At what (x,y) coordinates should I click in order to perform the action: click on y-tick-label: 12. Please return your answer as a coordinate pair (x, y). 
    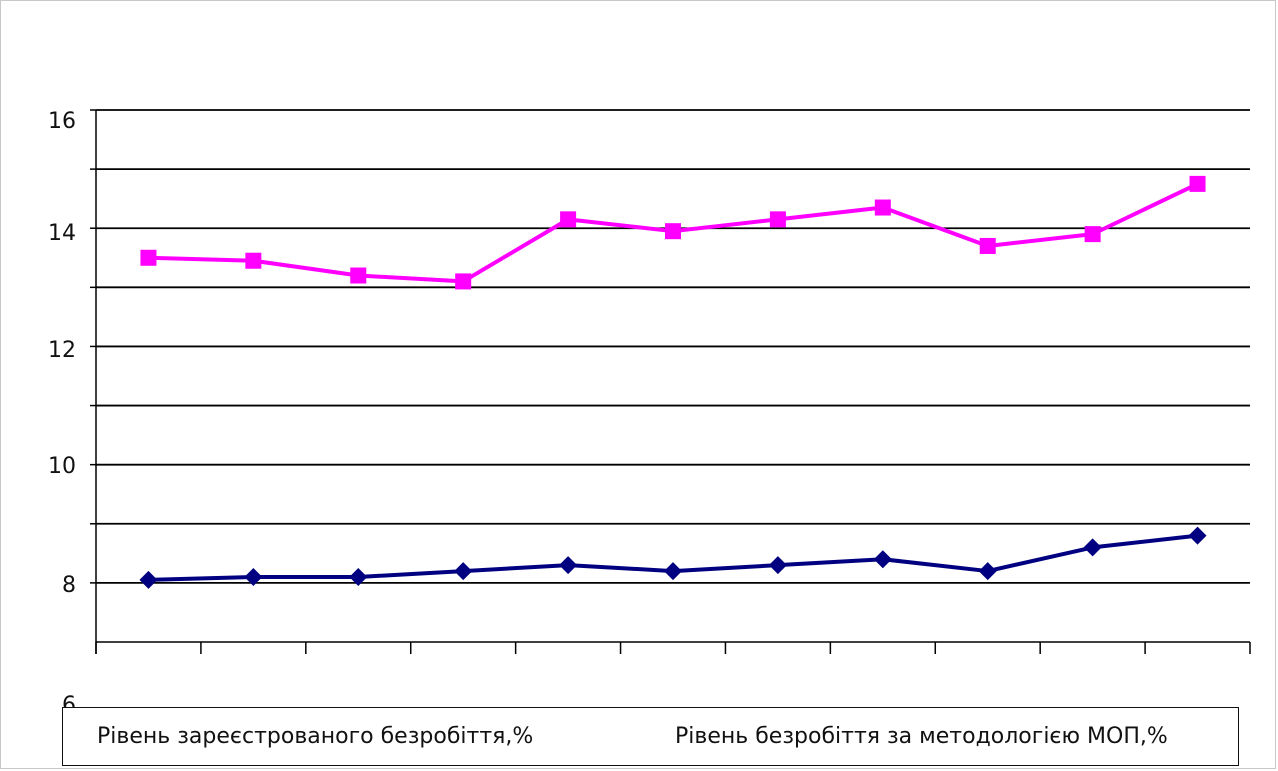
    Looking at the image, I should click on (62, 350).